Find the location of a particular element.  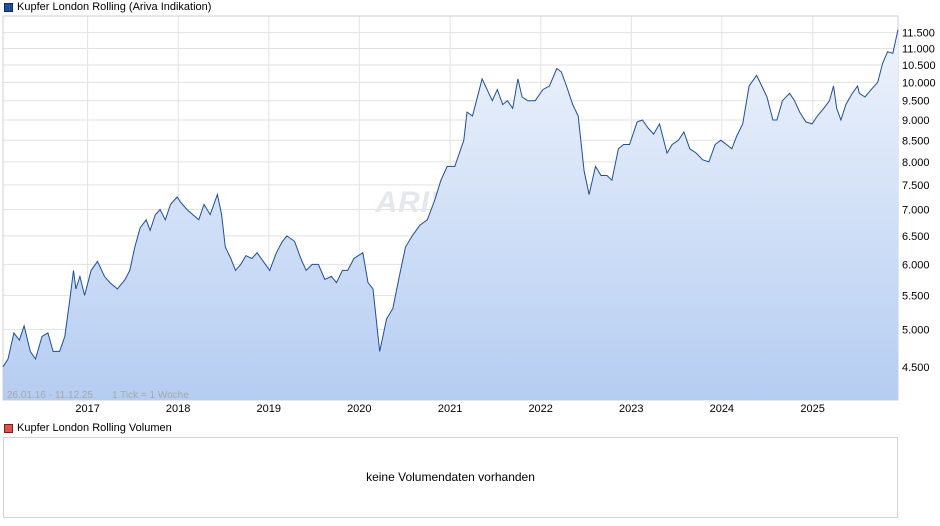

y-tick-label: 8.000 is located at coordinates (916, 163).